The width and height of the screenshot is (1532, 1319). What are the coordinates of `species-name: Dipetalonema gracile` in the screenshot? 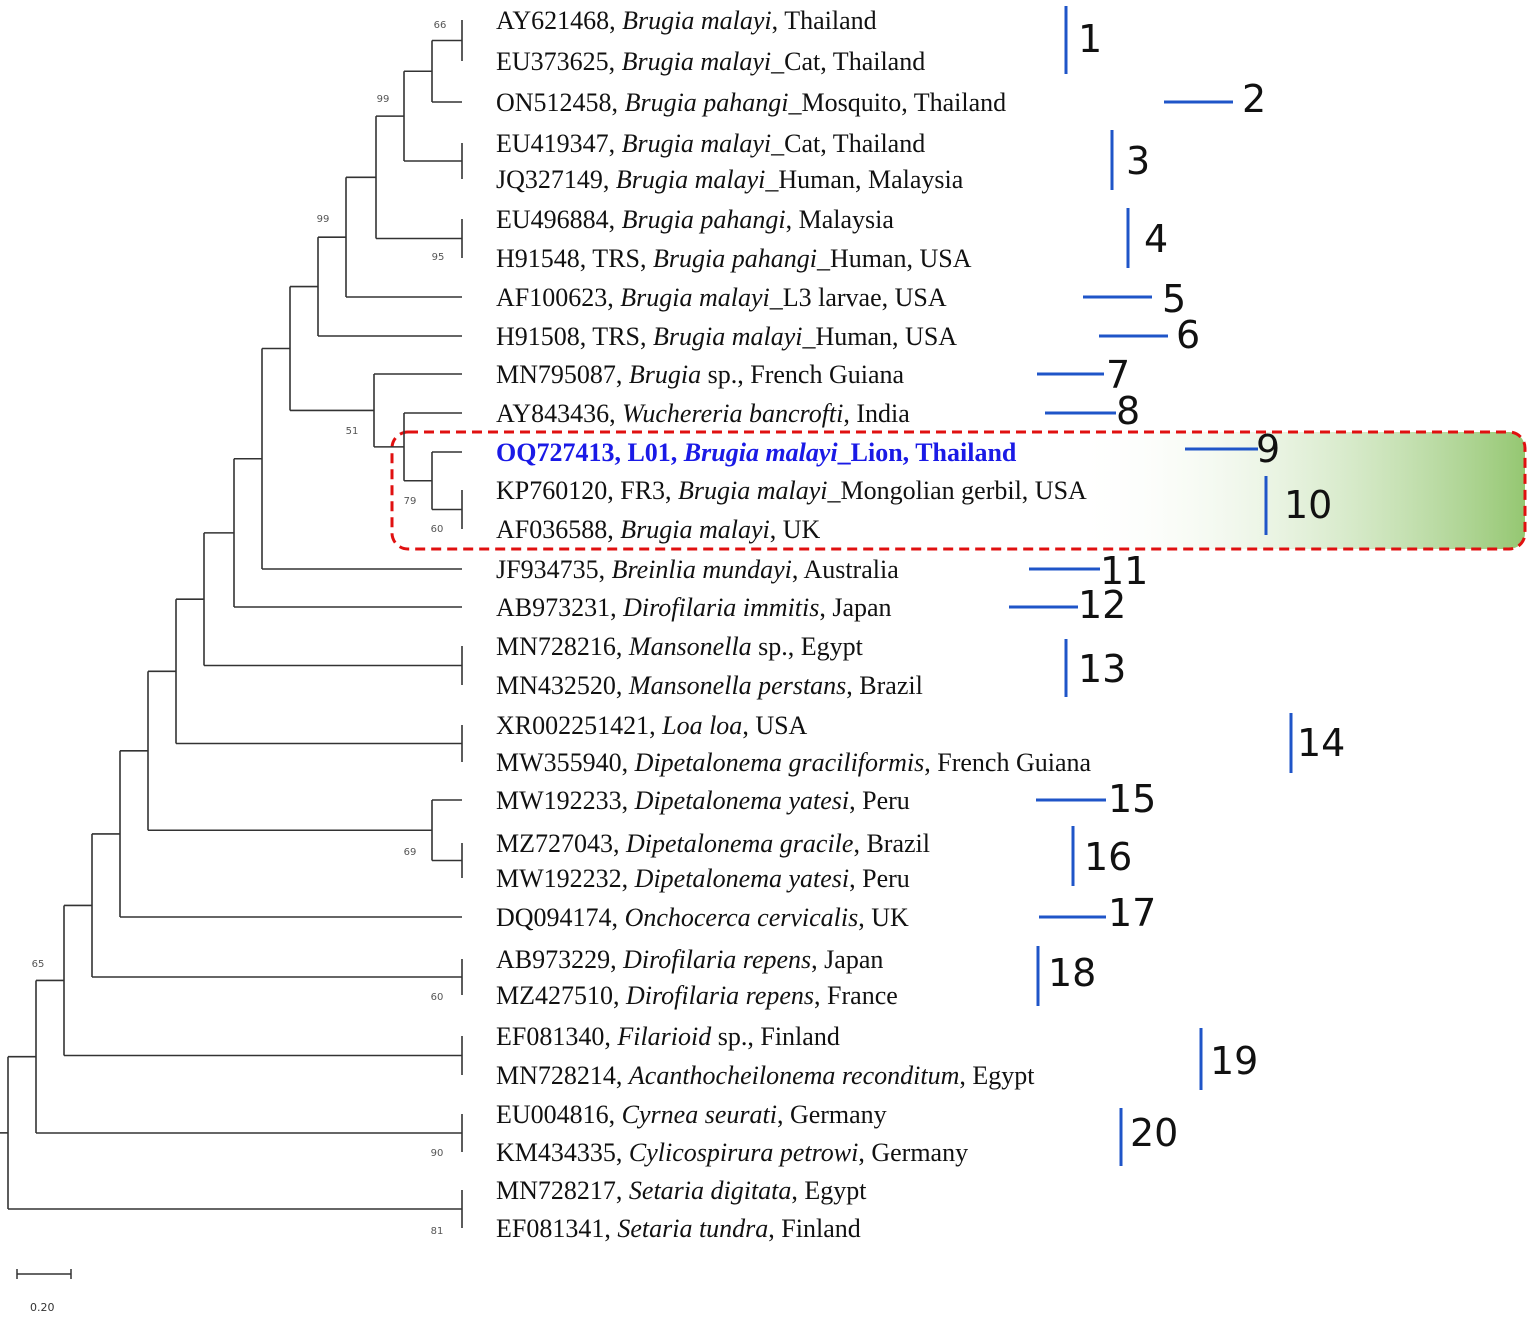 It's located at (739, 843).